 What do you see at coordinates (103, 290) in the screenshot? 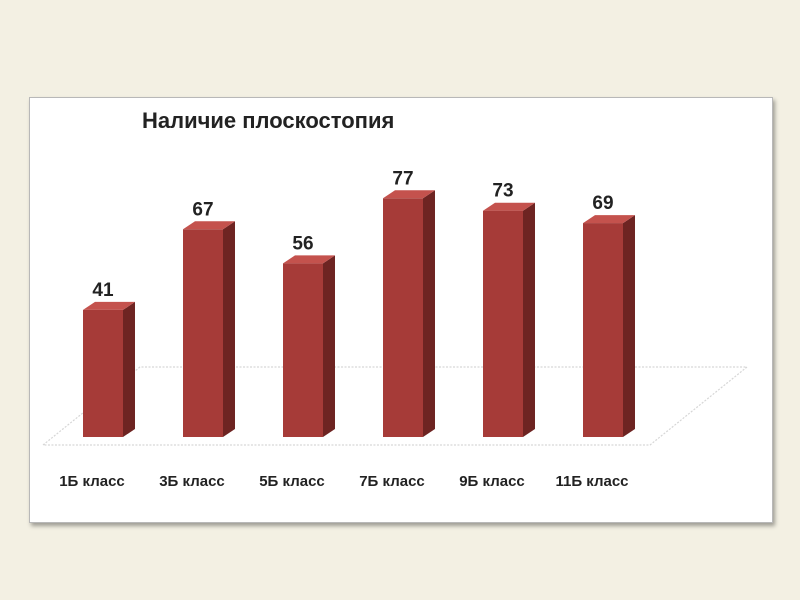
I see `data-label: 41` at bounding box center [103, 290].